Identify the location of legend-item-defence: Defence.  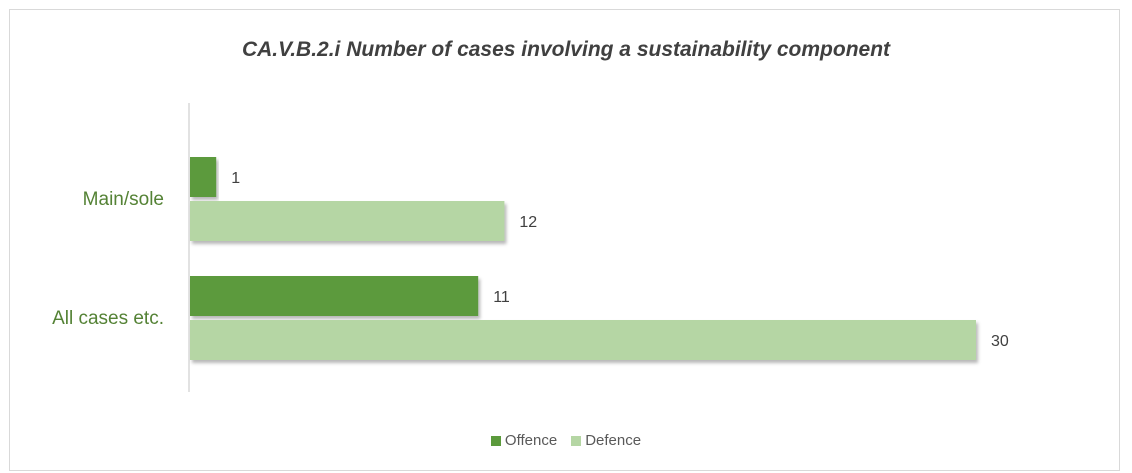
(606, 440).